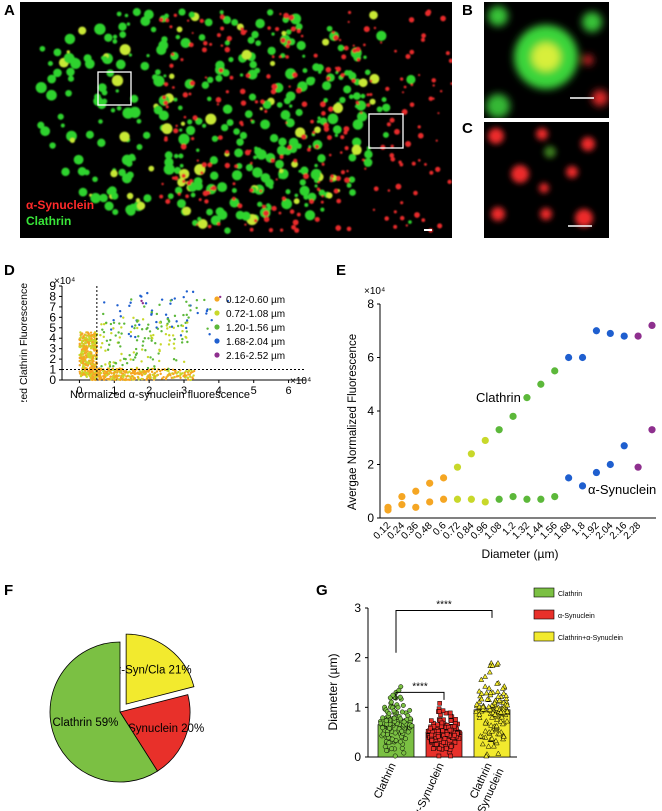 The height and width of the screenshot is (811, 662). Describe the element at coordinates (547, 62) in the screenshot. I see `micro-b-spots` at that location.